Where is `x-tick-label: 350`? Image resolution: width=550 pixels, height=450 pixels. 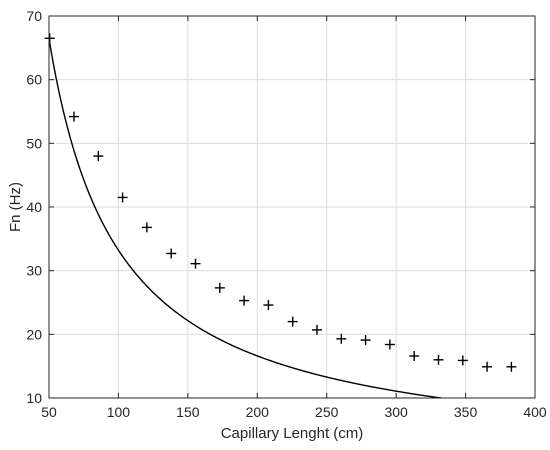
x-tick-label: 350 is located at coordinates (466, 412).